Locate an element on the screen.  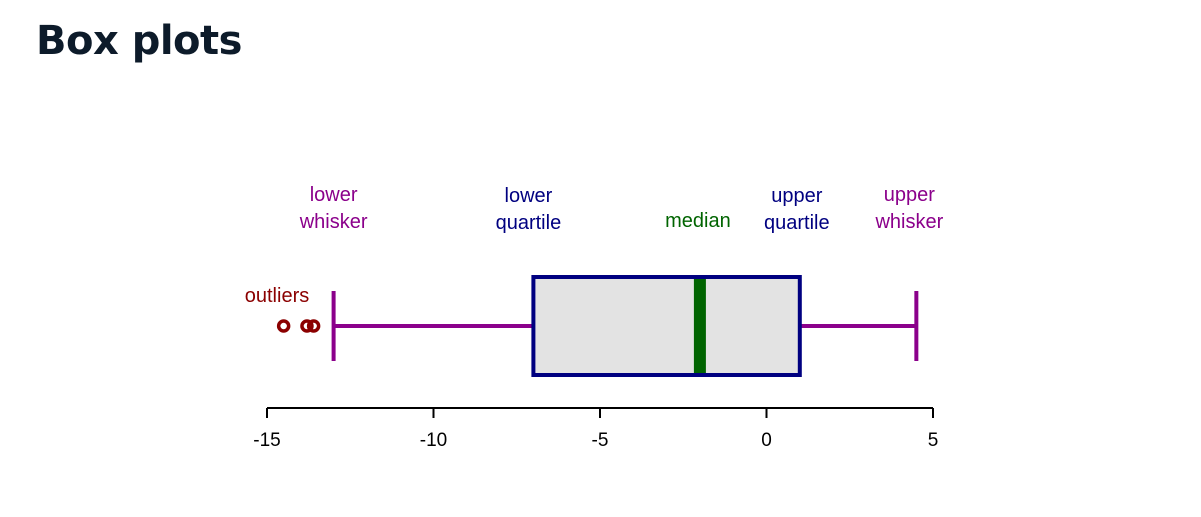
x-tick-label: -5 is located at coordinates (600, 440).